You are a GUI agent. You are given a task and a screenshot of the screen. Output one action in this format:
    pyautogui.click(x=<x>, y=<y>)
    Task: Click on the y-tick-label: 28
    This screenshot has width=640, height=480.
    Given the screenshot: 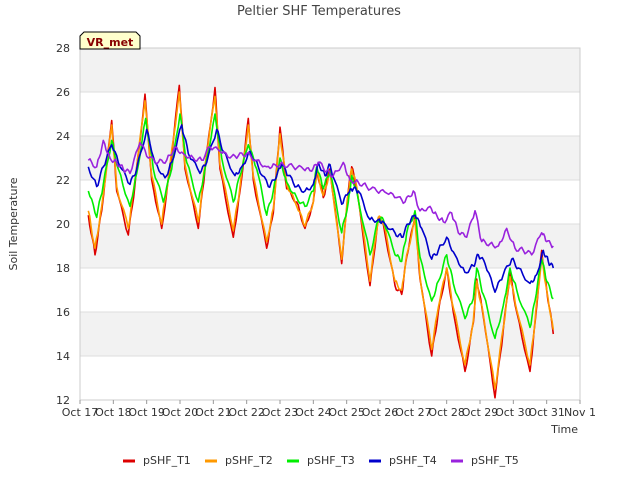 What is the action you would take?
    pyautogui.click(x=63, y=48)
    